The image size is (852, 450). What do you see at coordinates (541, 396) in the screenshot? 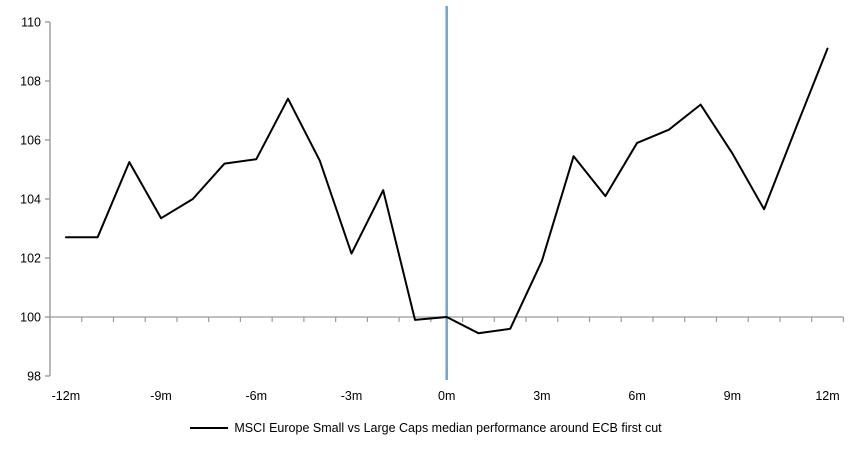
I see `x-axis-tick-label: 3m` at bounding box center [541, 396].